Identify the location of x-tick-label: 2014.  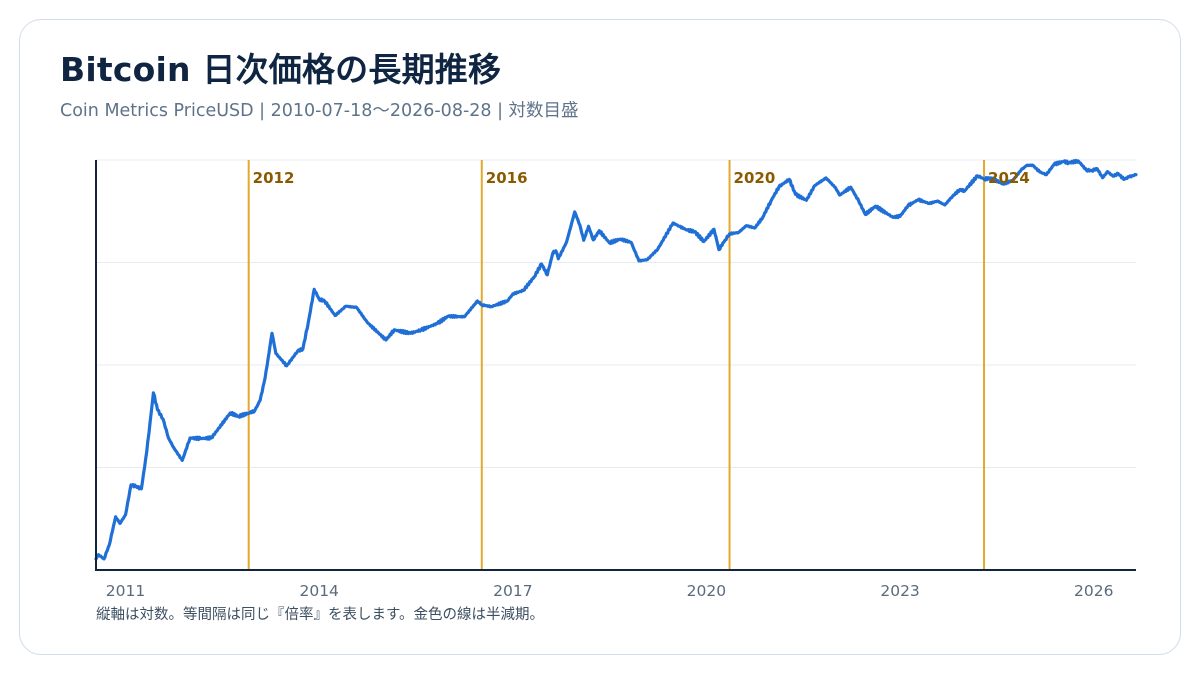
(318, 591).